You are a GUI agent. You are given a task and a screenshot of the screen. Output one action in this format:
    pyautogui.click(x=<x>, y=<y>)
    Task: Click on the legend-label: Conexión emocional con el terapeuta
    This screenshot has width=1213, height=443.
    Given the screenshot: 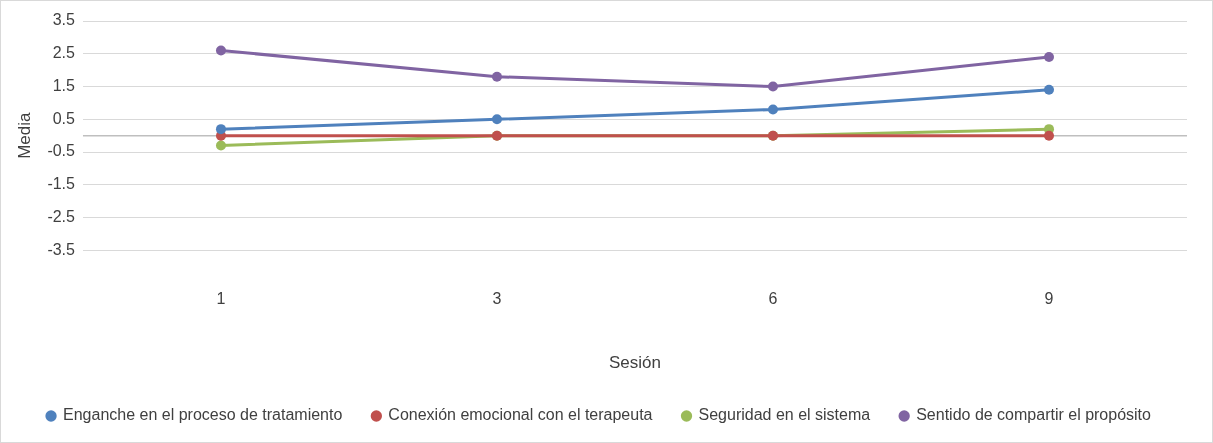 What is the action you would take?
    pyautogui.click(x=520, y=415)
    